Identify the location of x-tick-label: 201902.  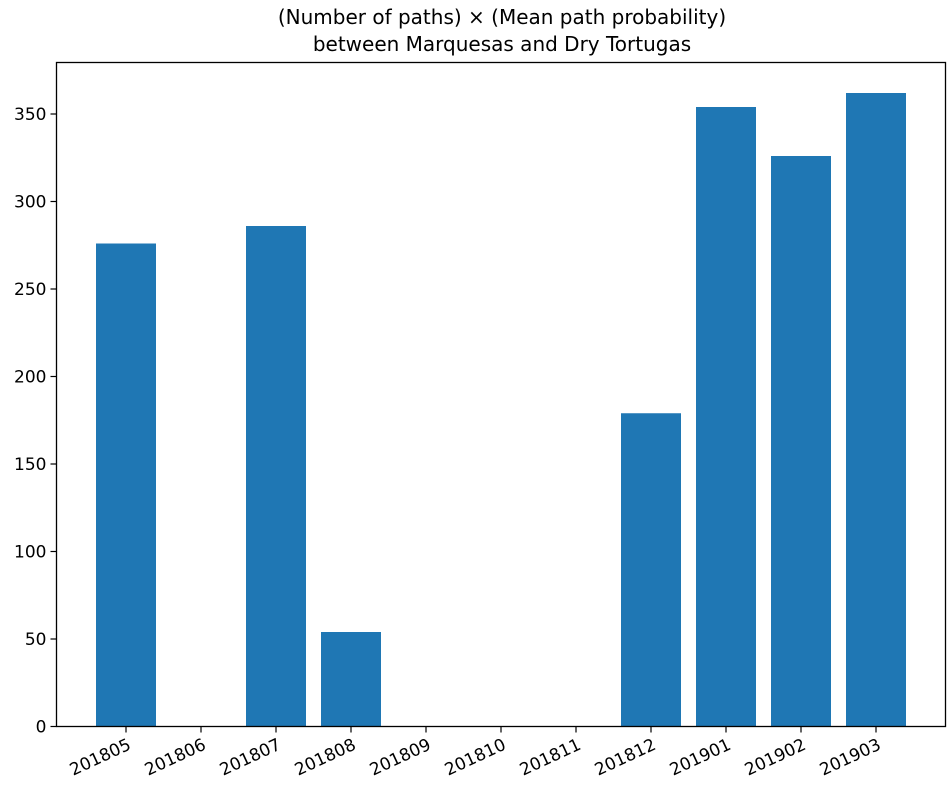
(775, 758).